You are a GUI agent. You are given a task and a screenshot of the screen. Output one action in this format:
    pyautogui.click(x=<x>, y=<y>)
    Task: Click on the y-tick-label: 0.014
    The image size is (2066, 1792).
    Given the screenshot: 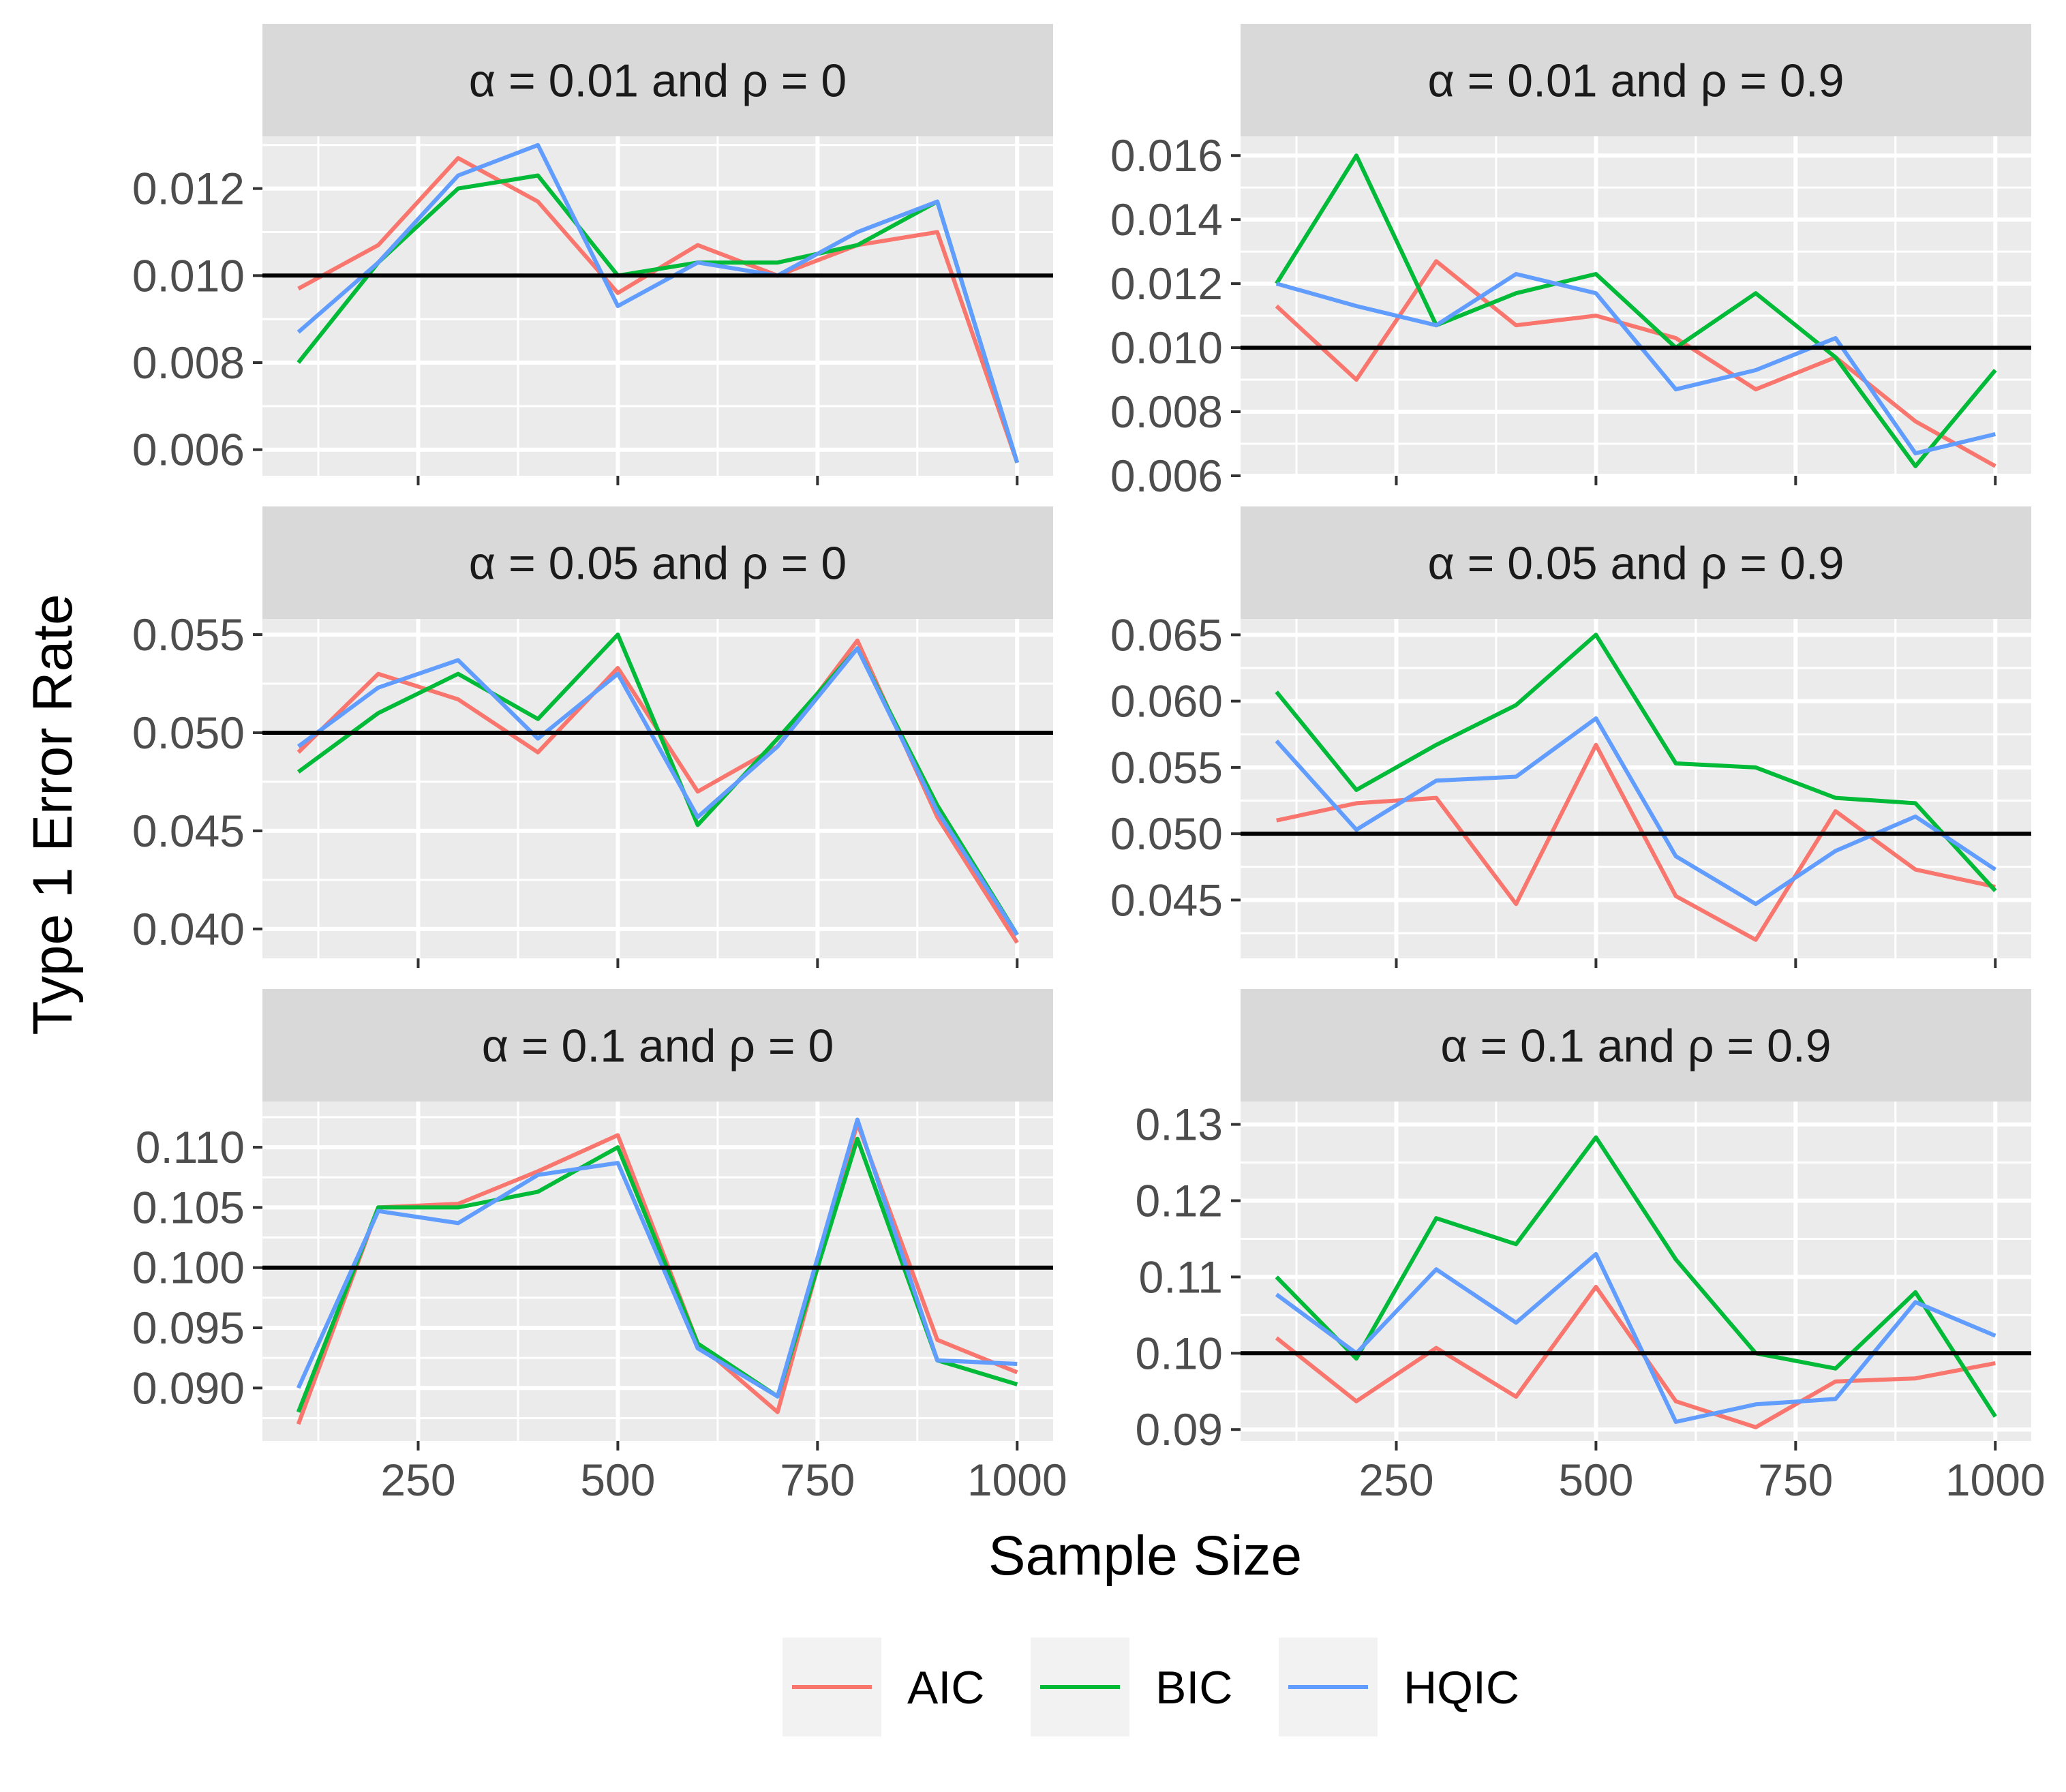 What is the action you would take?
    pyautogui.click(x=1166, y=219)
    